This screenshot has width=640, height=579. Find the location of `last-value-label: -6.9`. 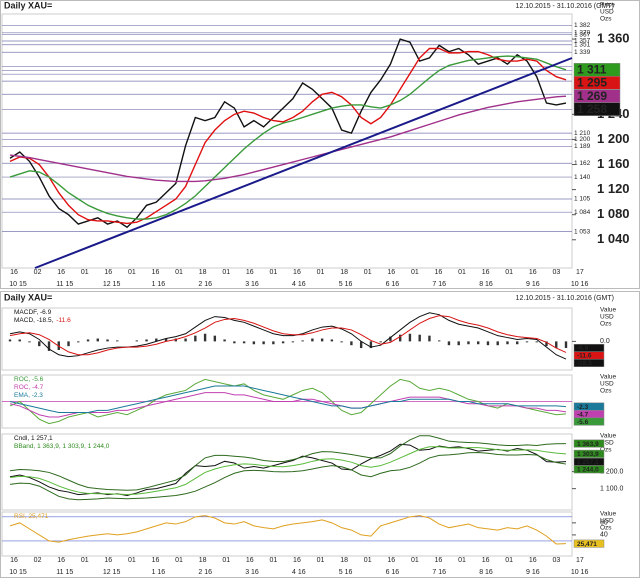

last-value-label: -6.9 is located at coordinates (583, 348).